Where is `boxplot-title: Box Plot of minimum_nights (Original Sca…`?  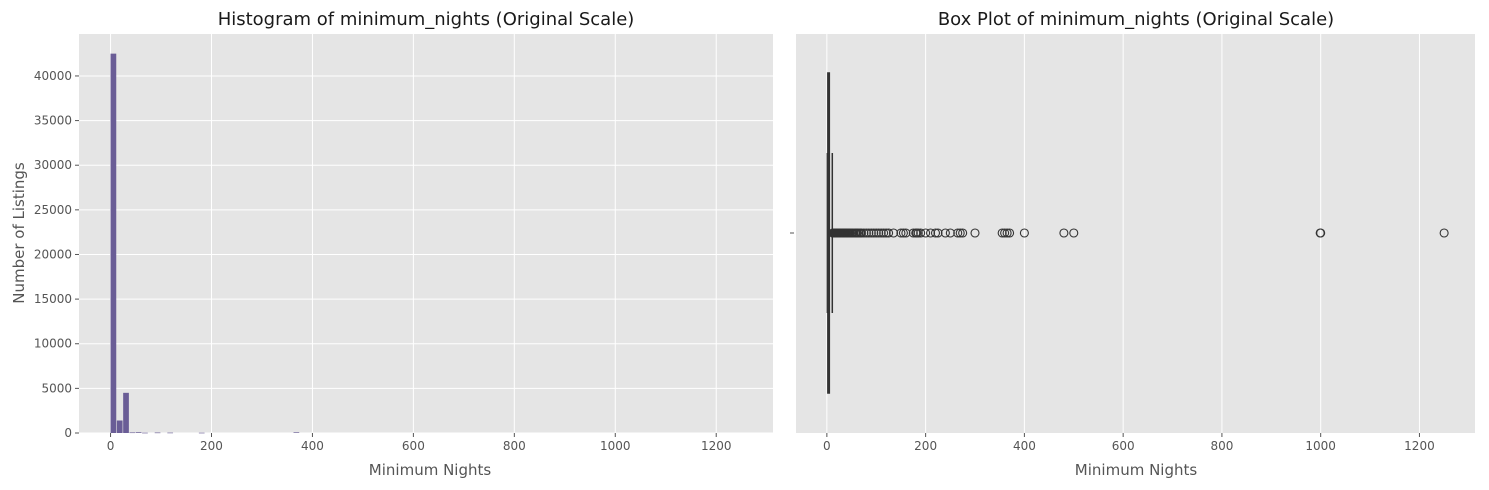
boxplot-title: Box Plot of minimum_nights (Original Sca… is located at coordinates (1136, 19).